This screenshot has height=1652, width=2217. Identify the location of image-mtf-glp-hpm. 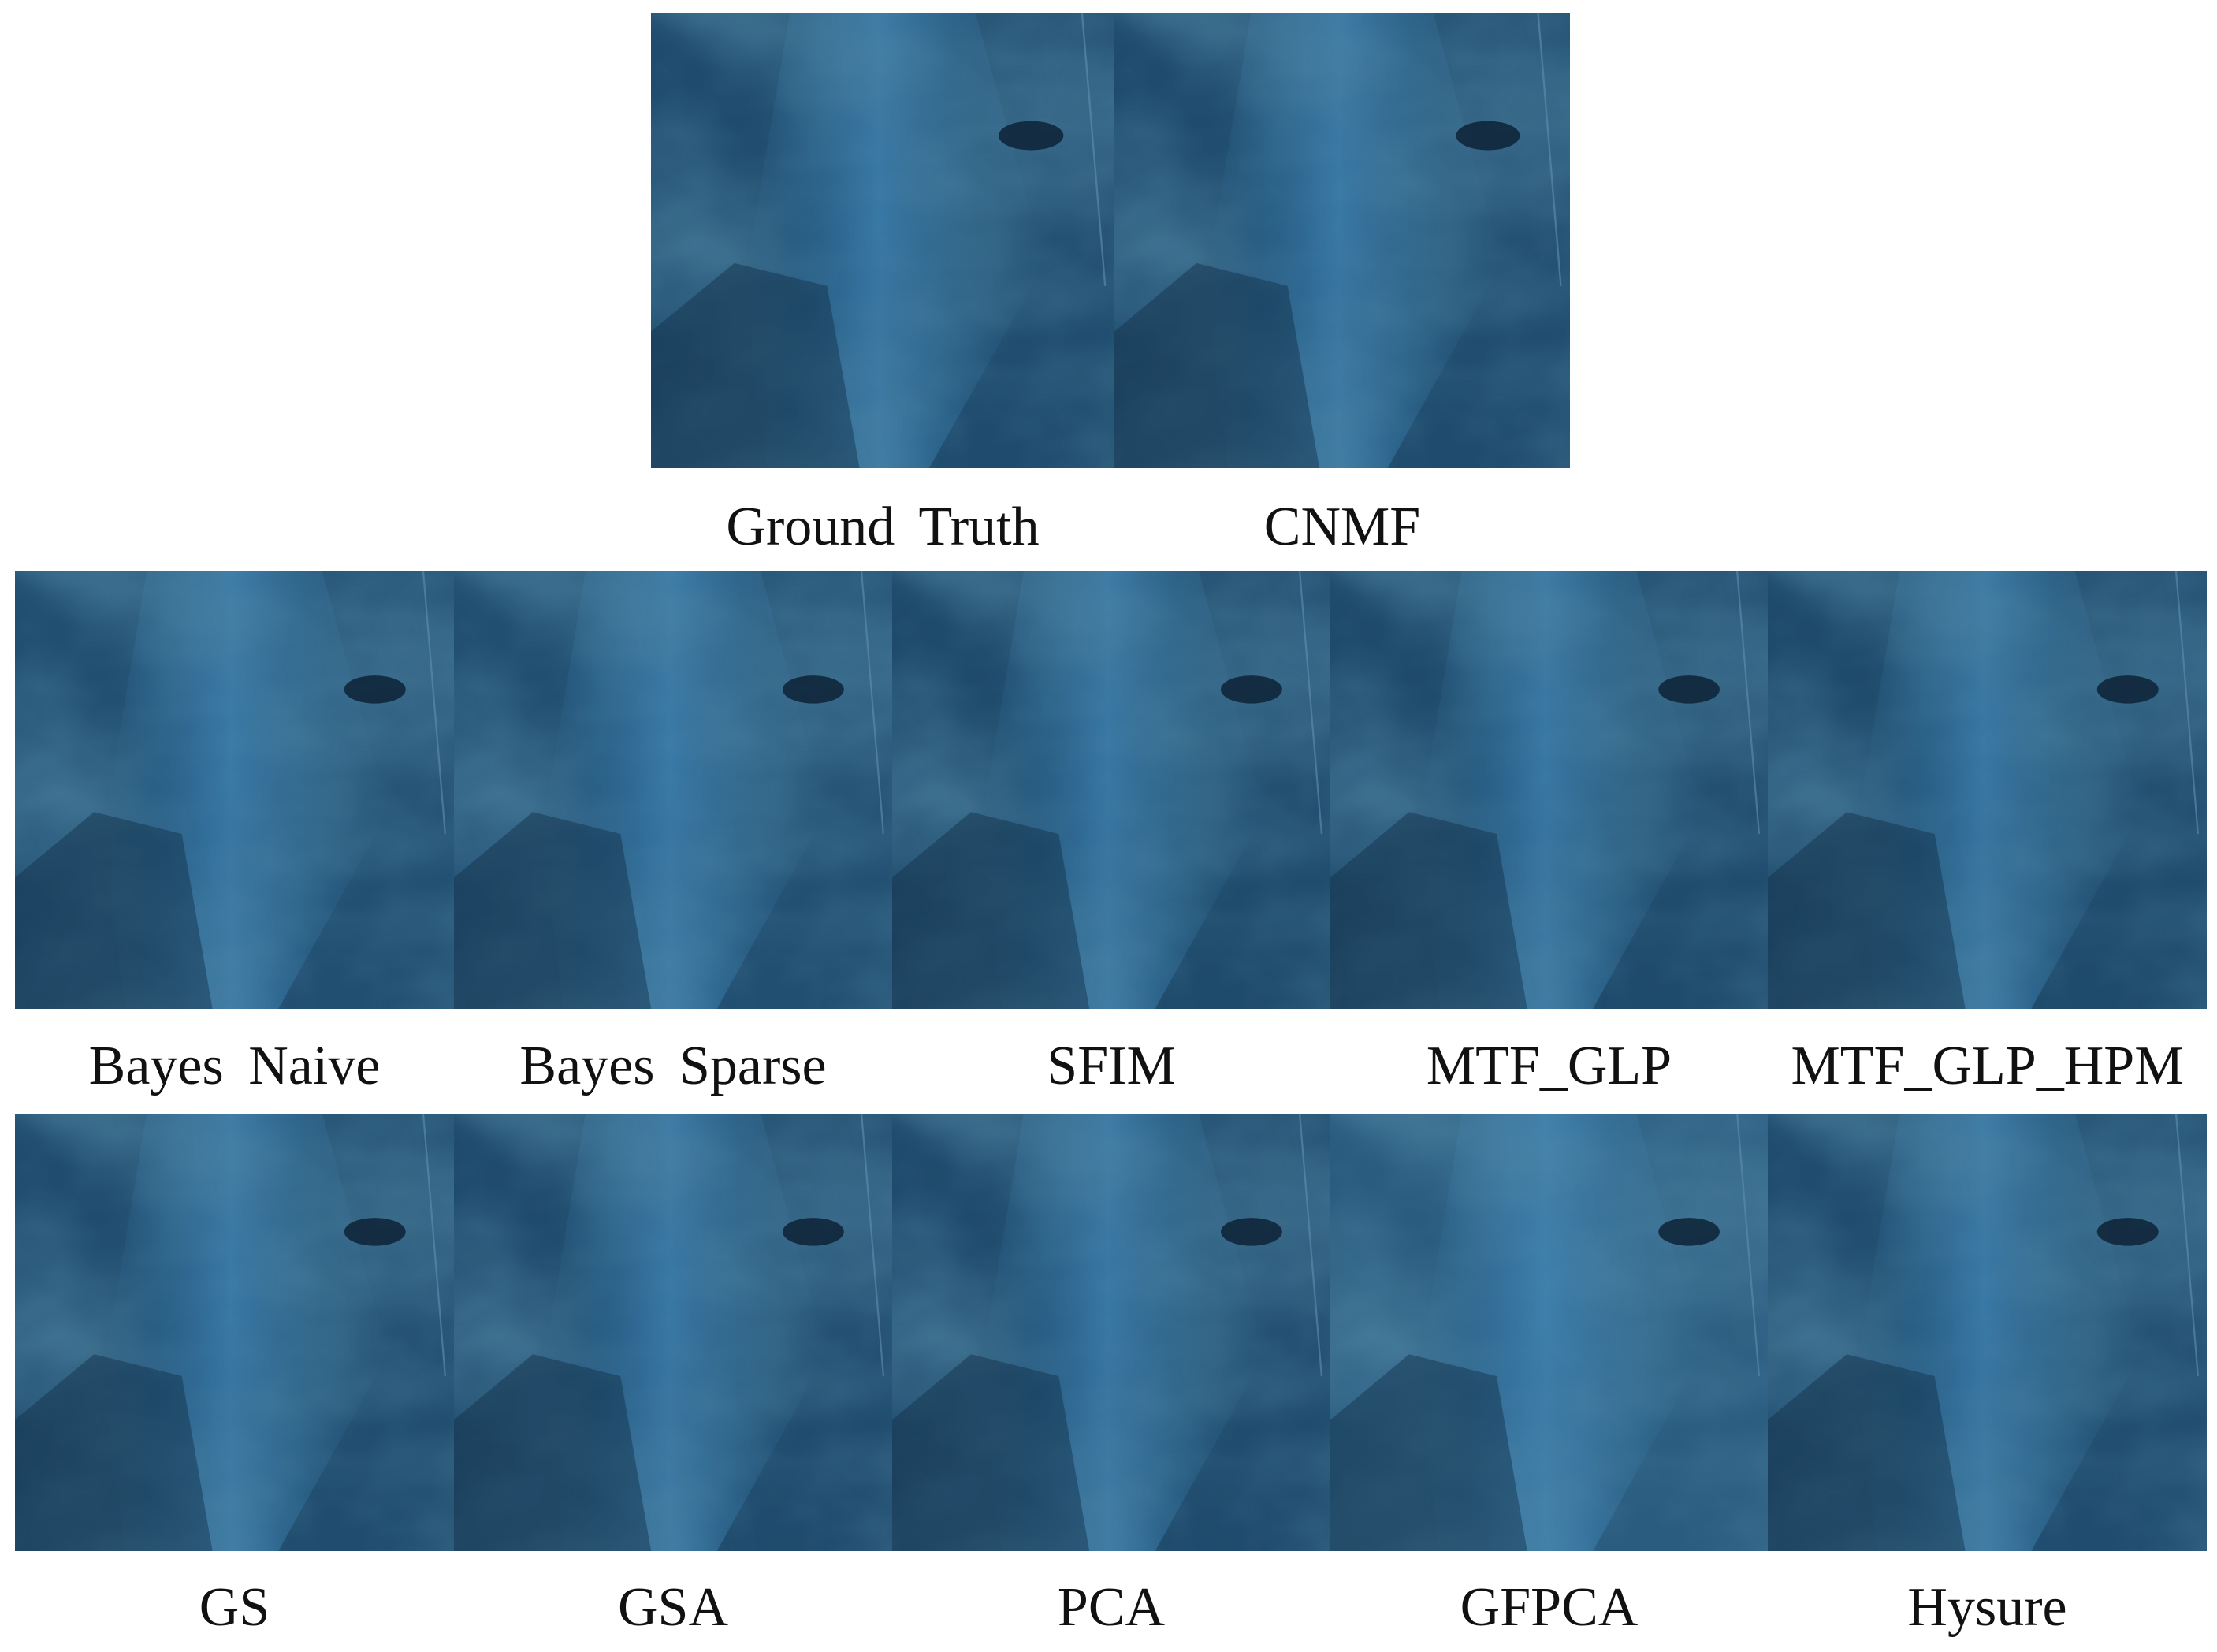
(1987, 790).